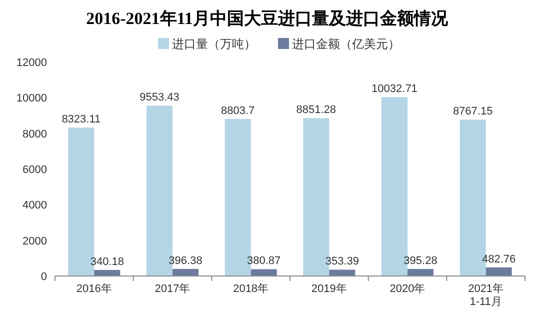 This screenshot has height=335, width=534. Describe the element at coordinates (81, 120) in the screenshot. I see `data-label: 8323.11` at that location.